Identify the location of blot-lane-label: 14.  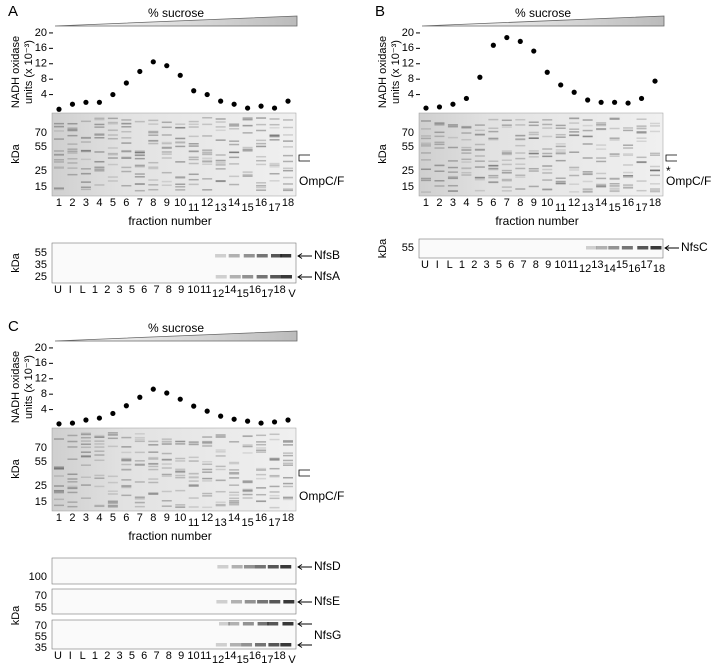
(230, 290).